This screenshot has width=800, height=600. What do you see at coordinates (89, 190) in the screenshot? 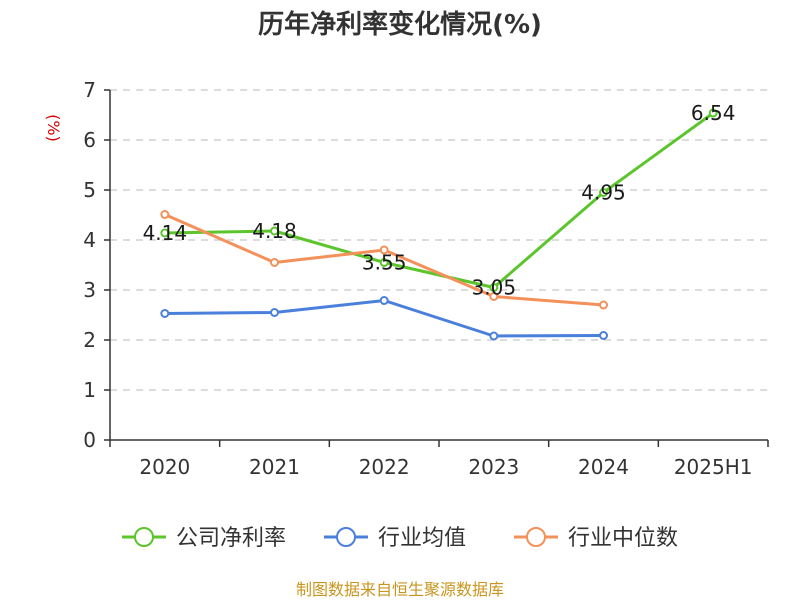
I see `y-tick-label: 5` at bounding box center [89, 190].